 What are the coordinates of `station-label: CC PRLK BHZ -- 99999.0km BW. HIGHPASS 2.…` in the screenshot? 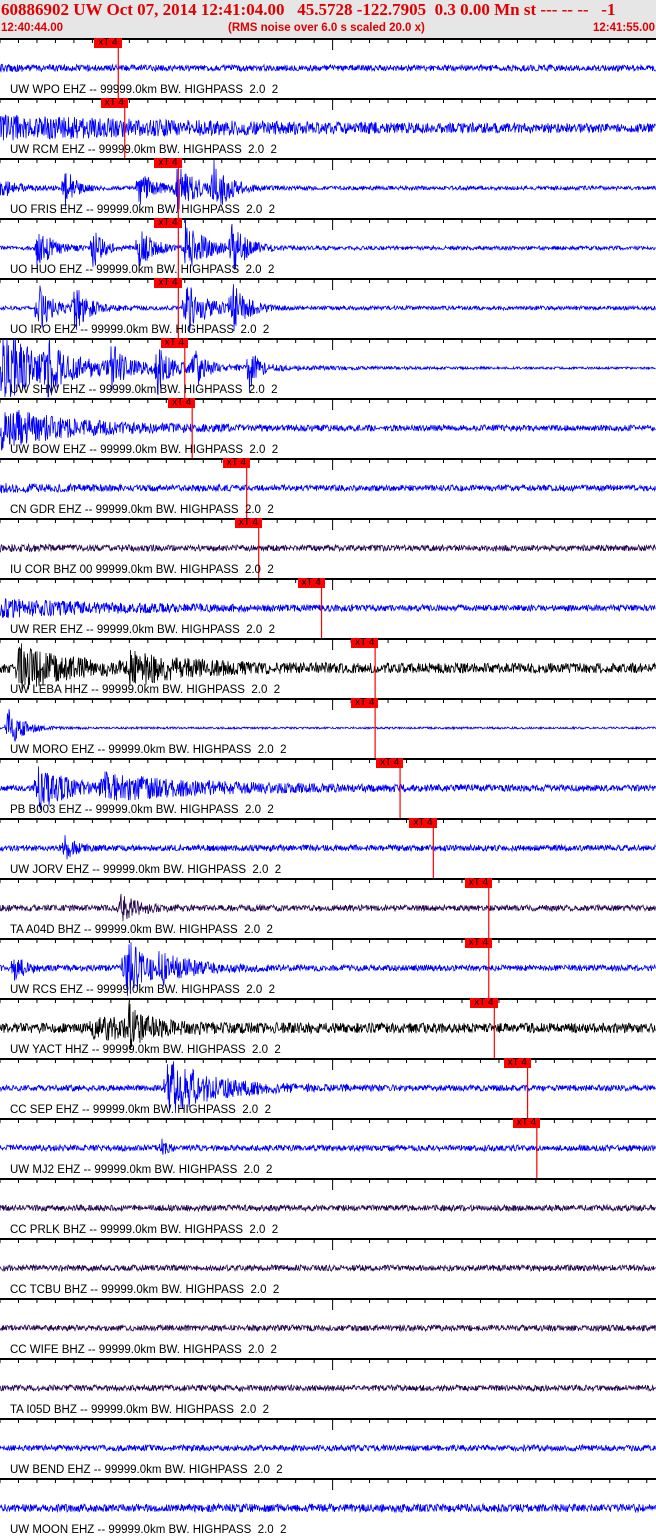 It's located at (144, 1230).